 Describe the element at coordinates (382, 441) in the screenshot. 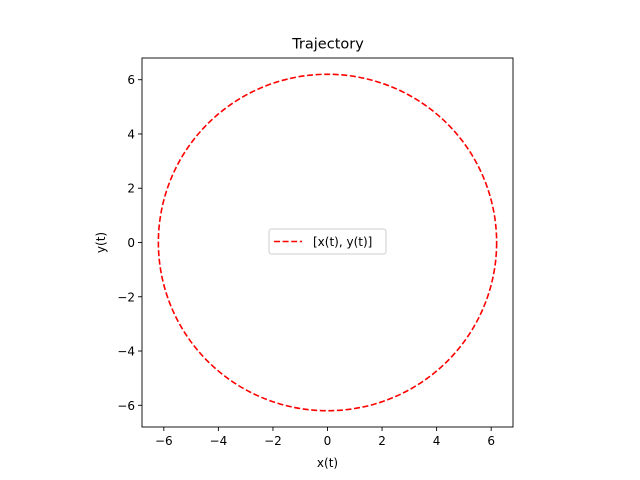

I see `x-tick-label: 2` at that location.